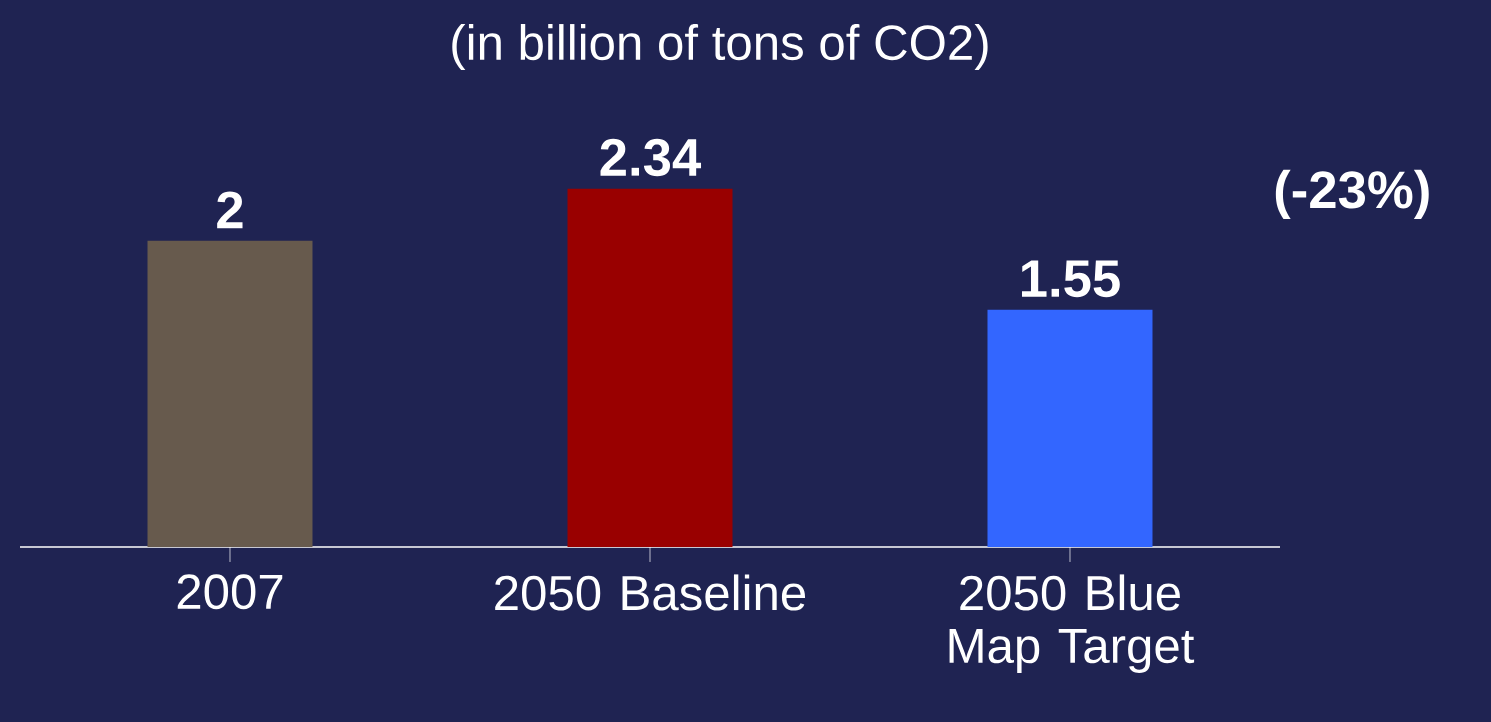 This screenshot has width=1491, height=722. I want to click on x-tick-label: 2007, so click(230, 592).